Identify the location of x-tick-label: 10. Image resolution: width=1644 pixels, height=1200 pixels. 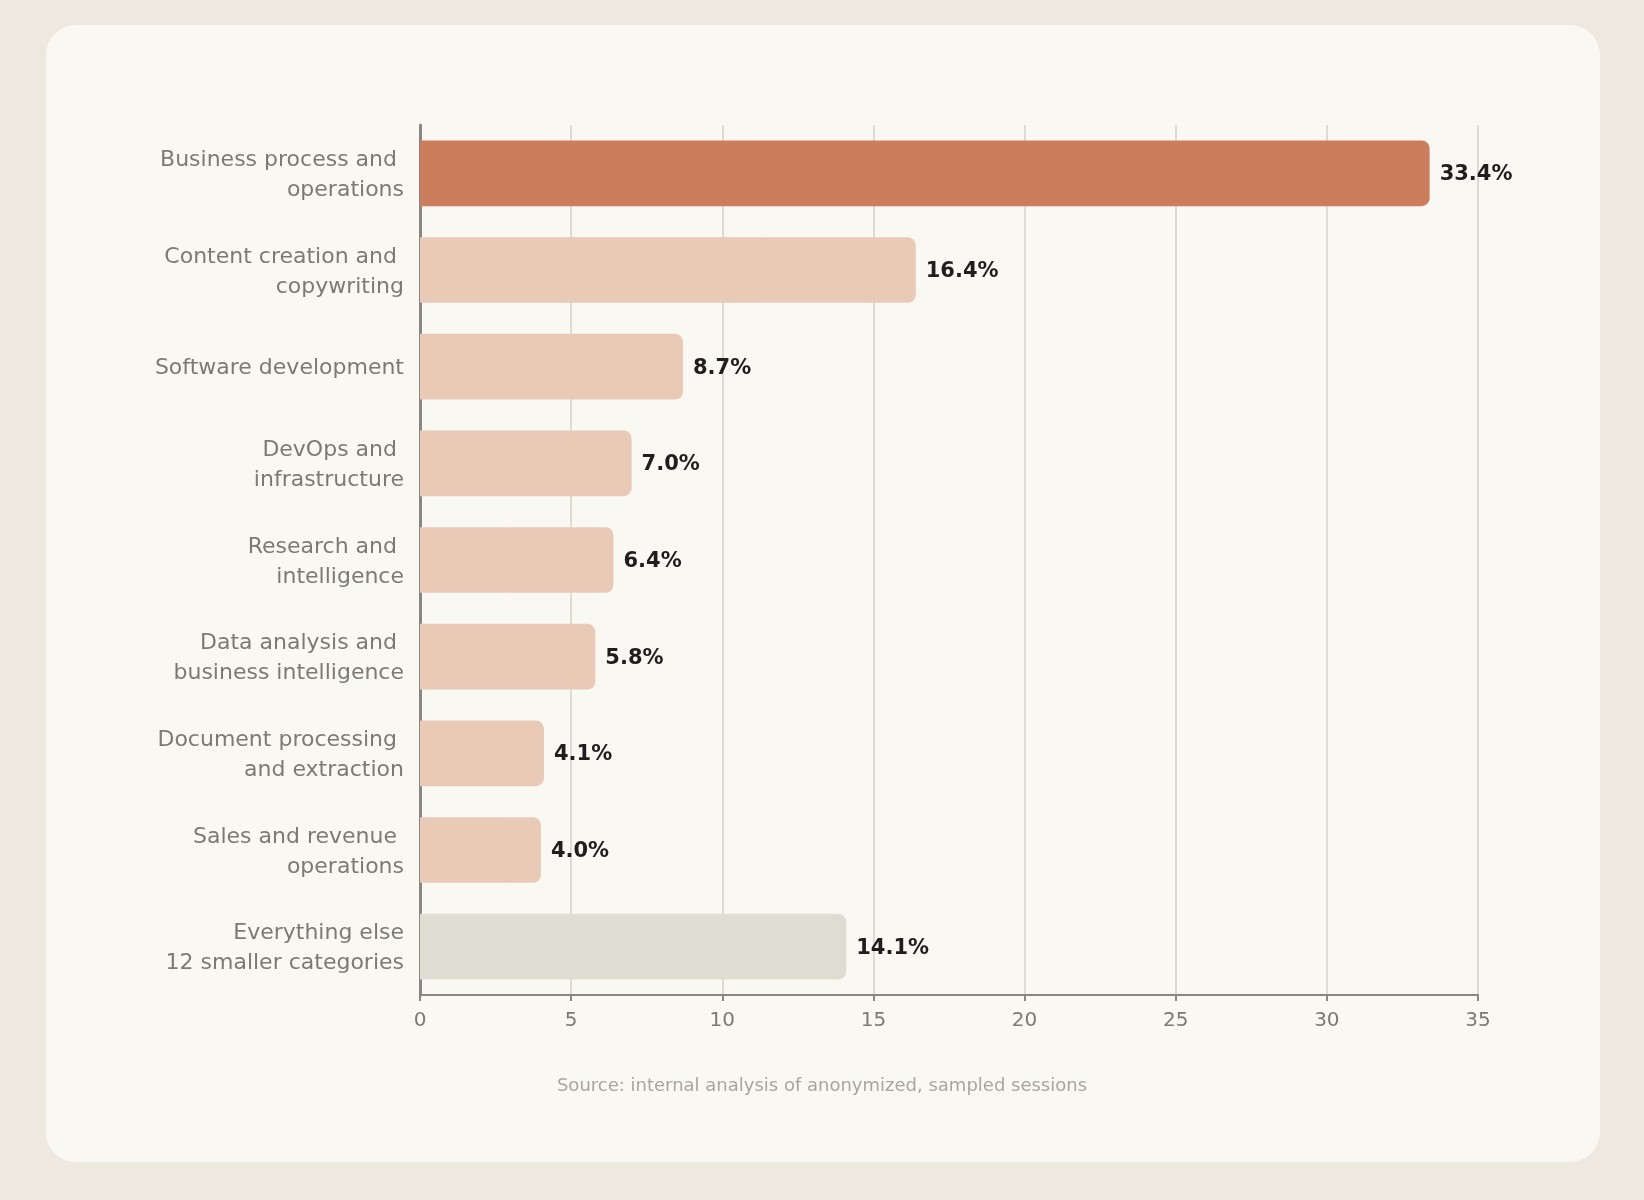
(722, 1019).